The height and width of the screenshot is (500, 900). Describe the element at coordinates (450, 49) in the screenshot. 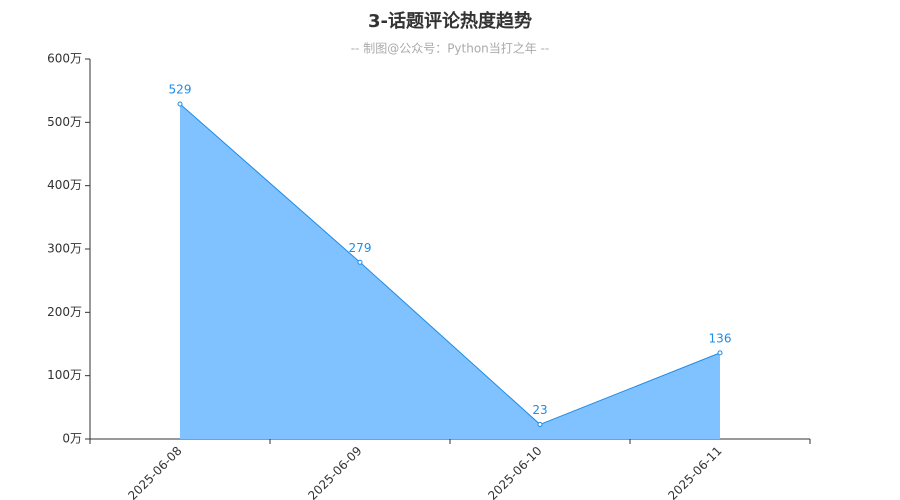

I see `chart-subtitle: -- 制图@公众号：Python当打之年 --` at that location.